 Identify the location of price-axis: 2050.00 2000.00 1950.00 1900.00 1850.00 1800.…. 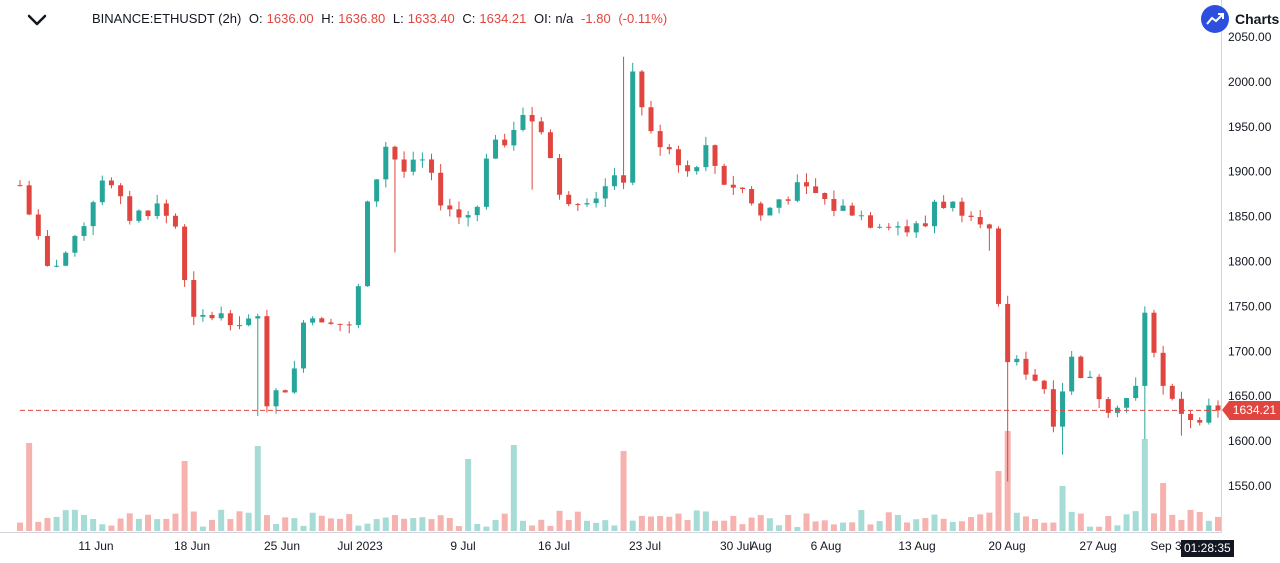
(1250, 261).